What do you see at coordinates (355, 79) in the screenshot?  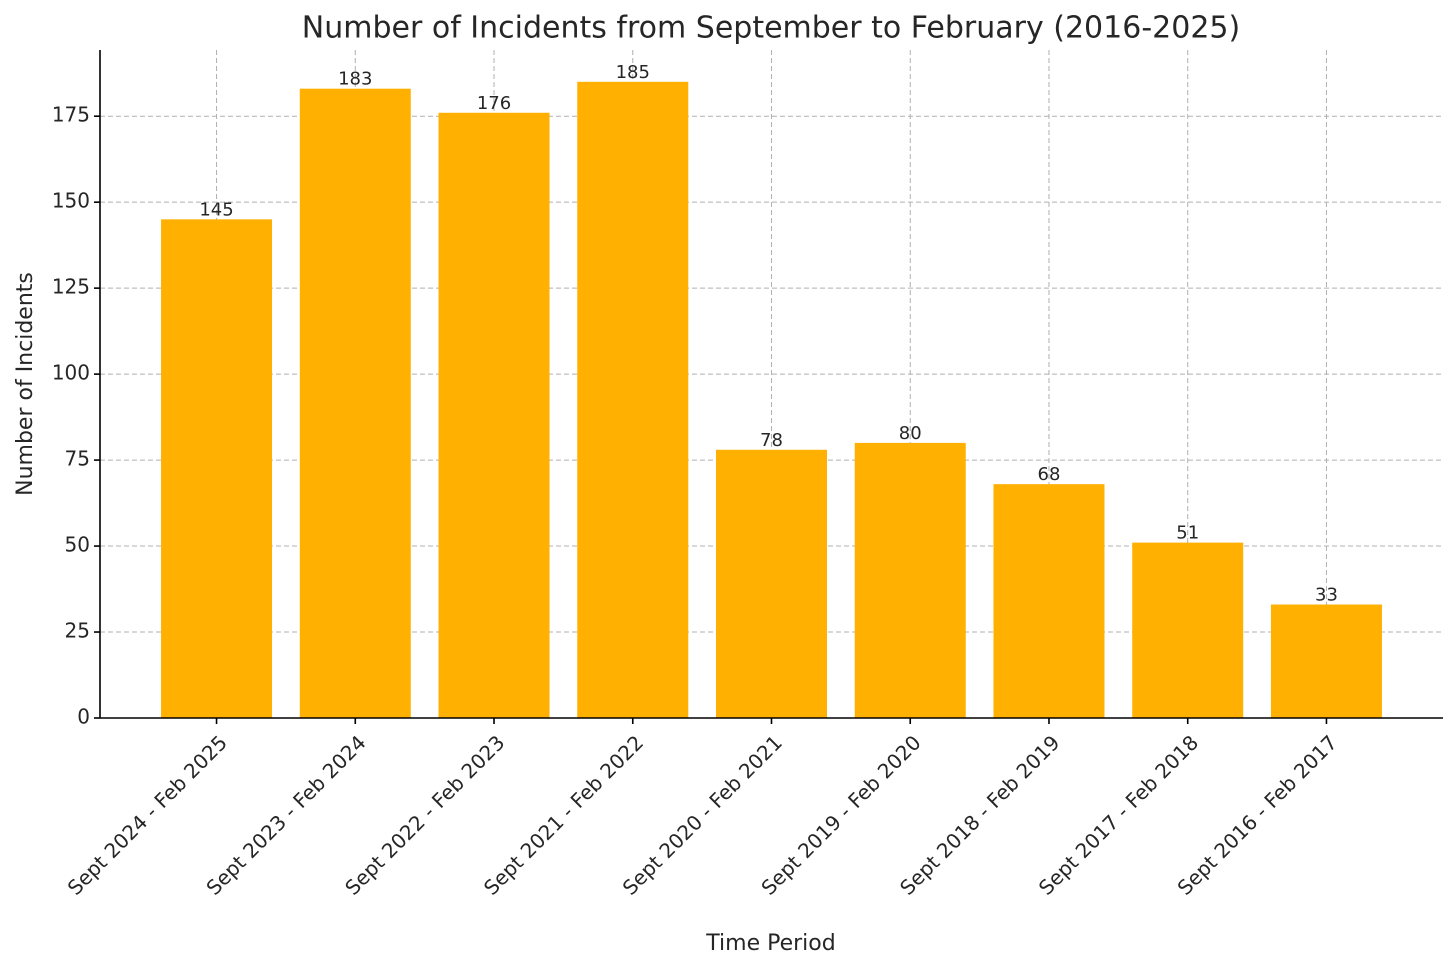 I see `value-label: 183` at bounding box center [355, 79].